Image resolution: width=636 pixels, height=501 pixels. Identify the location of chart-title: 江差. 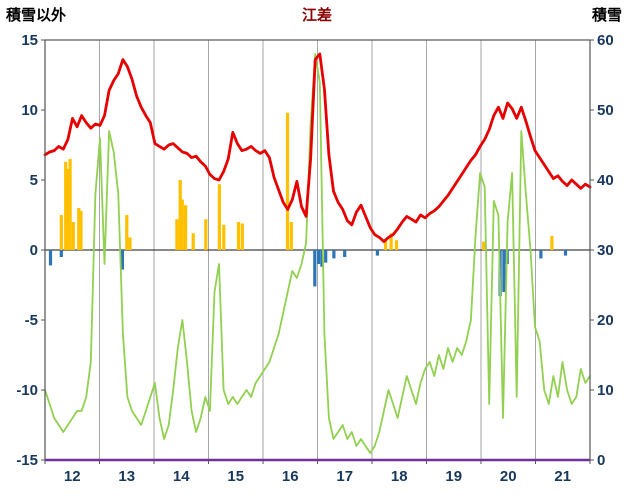
(317, 15).